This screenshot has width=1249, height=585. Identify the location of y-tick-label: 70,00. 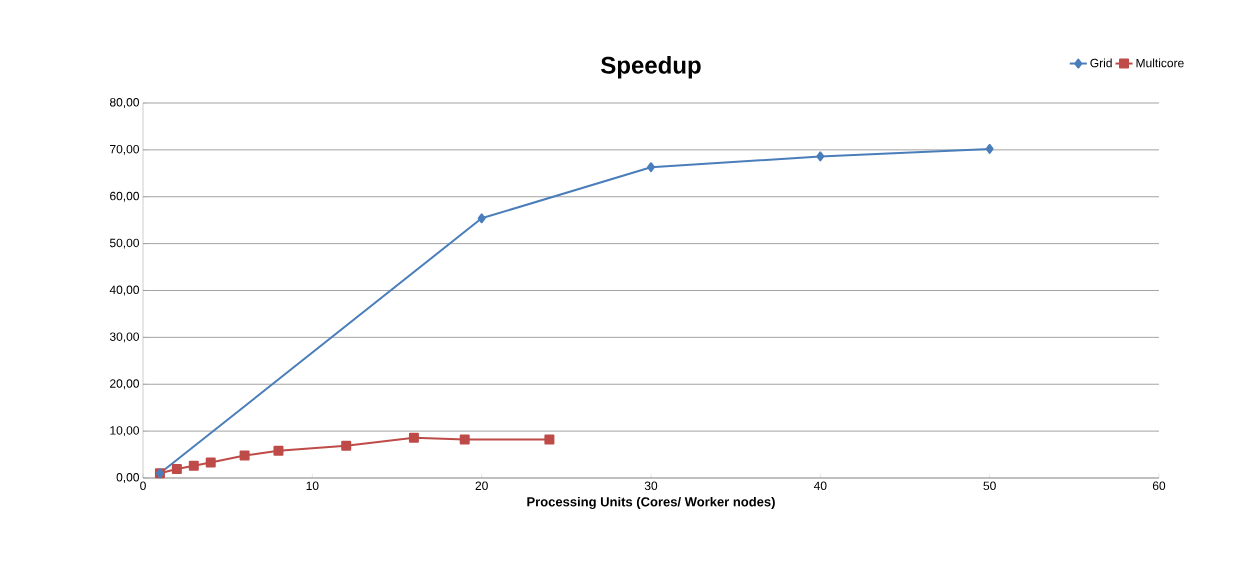
(125, 149).